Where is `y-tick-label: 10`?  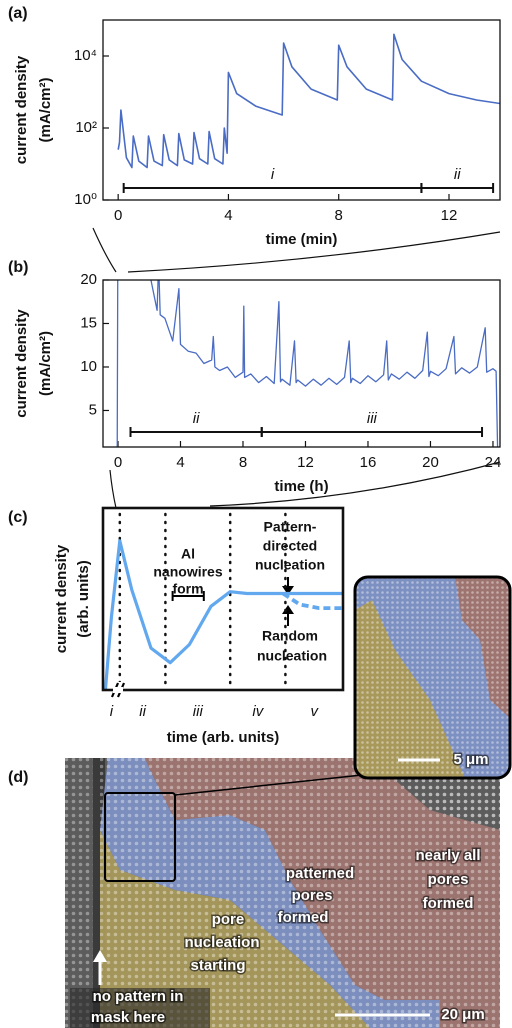
y-tick-label: 10 is located at coordinates (88, 366).